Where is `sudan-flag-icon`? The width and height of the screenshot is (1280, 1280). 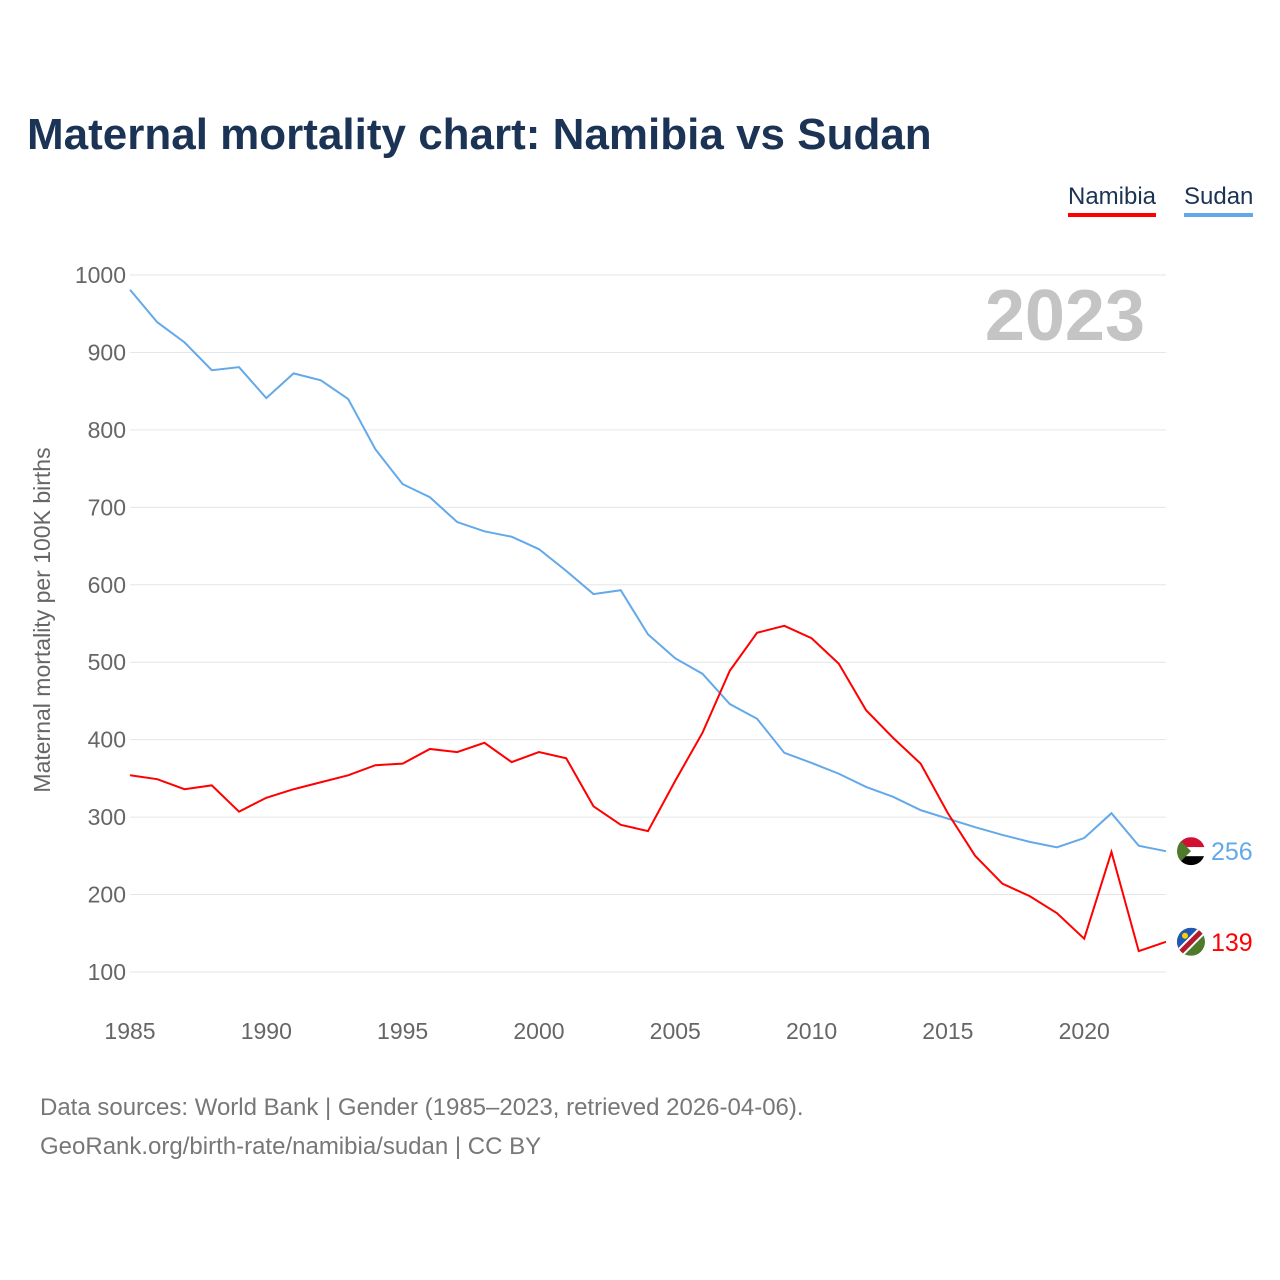
sudan-flag-icon is located at coordinates (1191, 851).